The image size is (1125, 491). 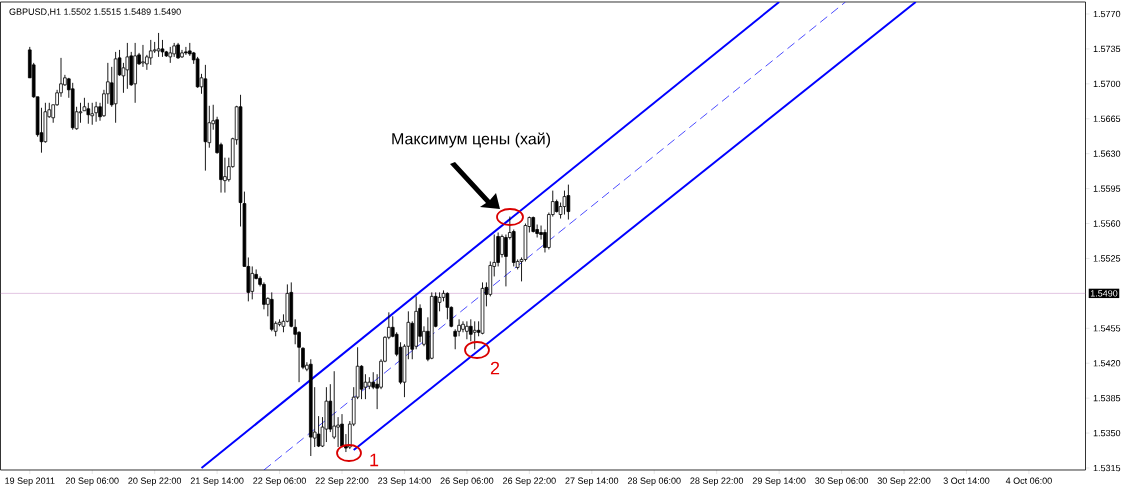 What do you see at coordinates (529, 481) in the screenshot?
I see `x-tick-label: 26 Sep 22:00` at bounding box center [529, 481].